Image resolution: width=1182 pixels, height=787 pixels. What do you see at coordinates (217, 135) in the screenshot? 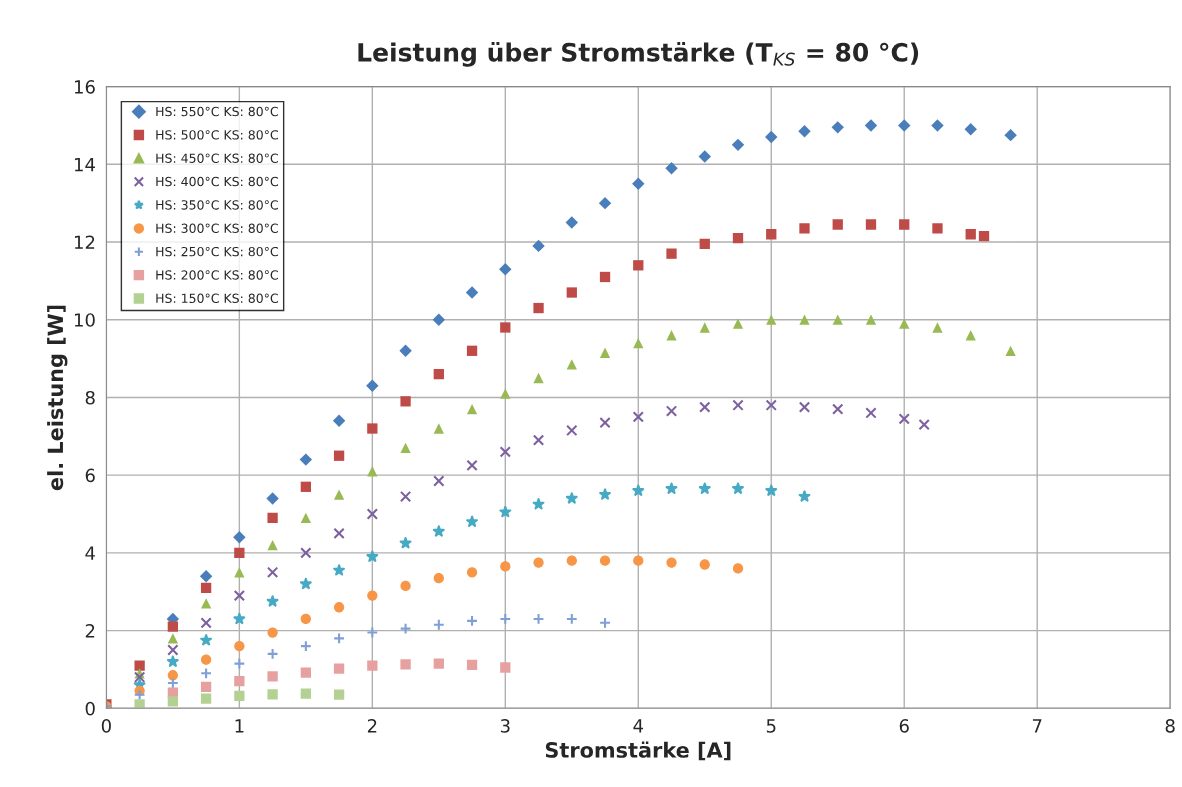
I see `legend-label: HS: 500°C KS: 80°C` at bounding box center [217, 135].